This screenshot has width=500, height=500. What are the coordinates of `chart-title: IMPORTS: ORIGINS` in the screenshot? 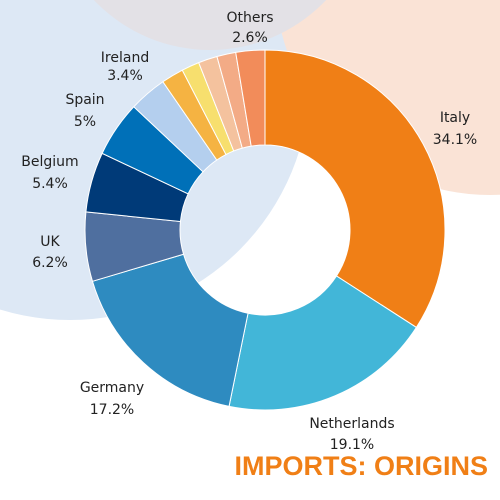 It's located at (361, 466).